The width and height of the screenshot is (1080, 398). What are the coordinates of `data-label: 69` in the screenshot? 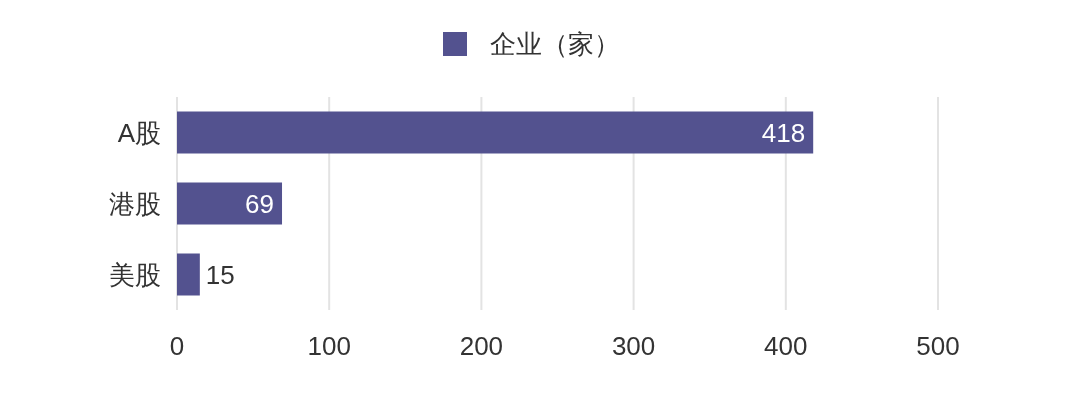 It's located at (260, 203).